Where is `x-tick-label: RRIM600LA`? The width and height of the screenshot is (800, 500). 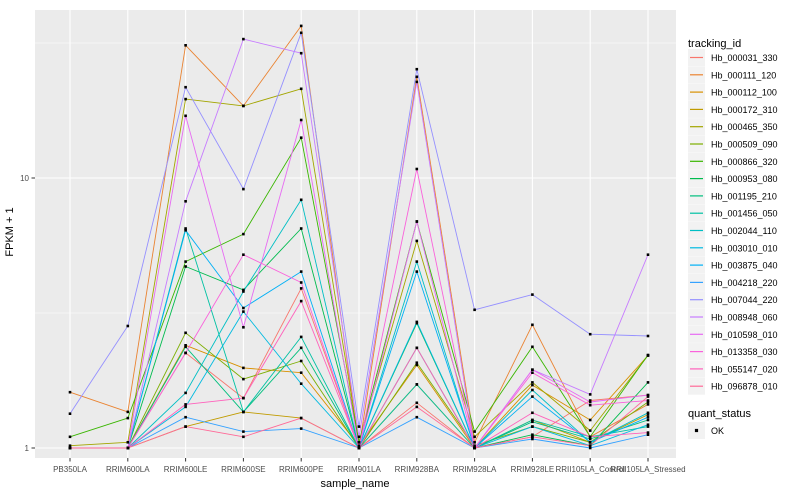
x-tick-label: RRIM600LA is located at coordinates (128, 469).